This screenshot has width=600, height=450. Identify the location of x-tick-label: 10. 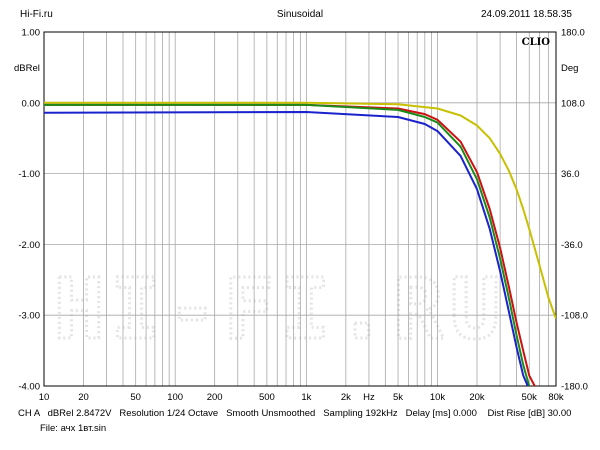
(44, 397).